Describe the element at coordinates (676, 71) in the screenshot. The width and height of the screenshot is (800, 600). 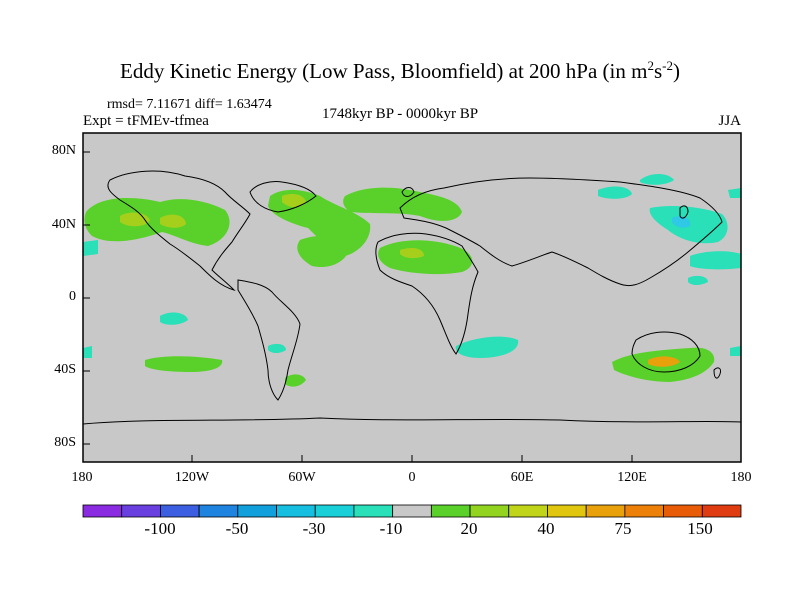
I see `title-end: )` at that location.